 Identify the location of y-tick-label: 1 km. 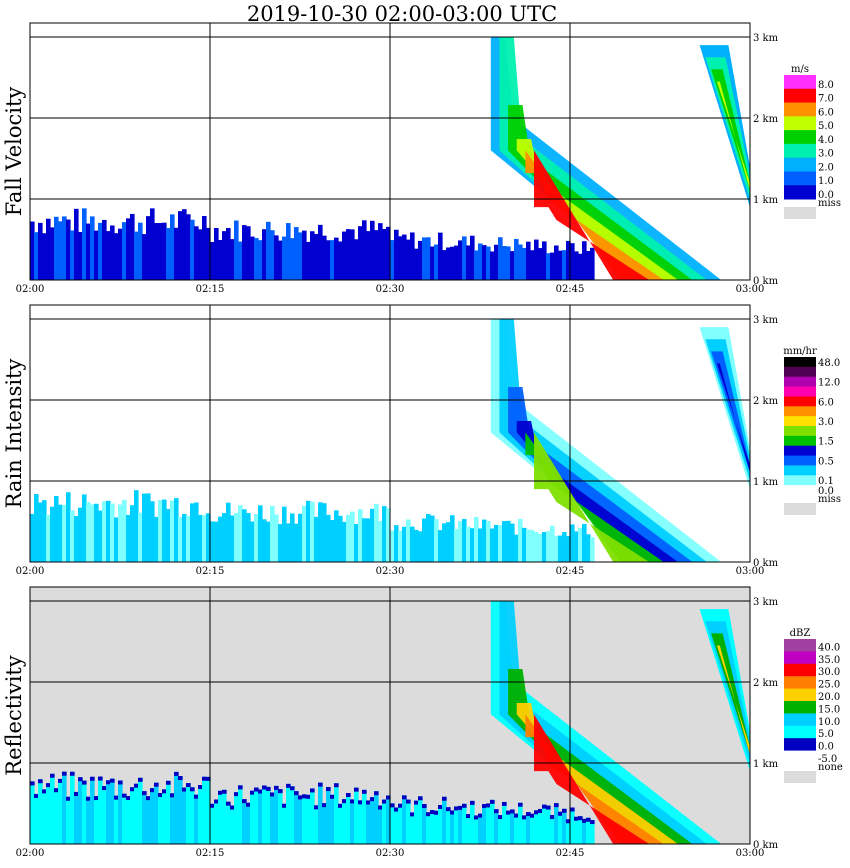
(766, 482).